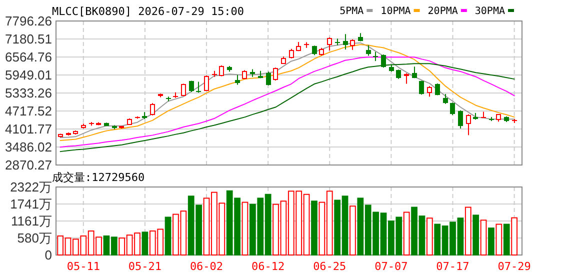 The width and height of the screenshot is (578, 276). Describe the element at coordinates (28, 111) in the screenshot. I see `y-tick-label: 4717.52` at that location.